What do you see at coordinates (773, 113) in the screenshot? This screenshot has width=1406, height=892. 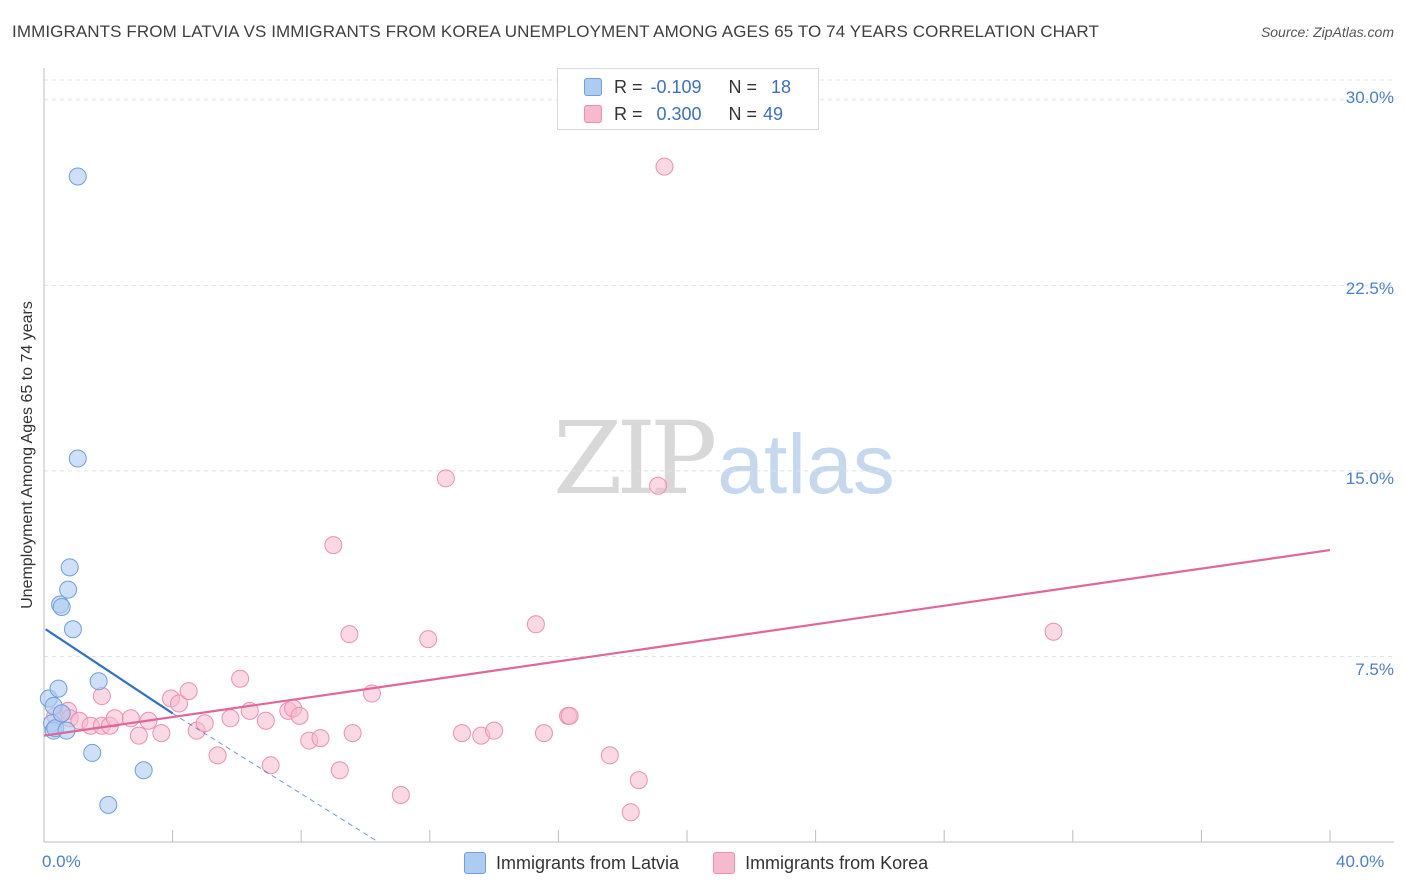 I see `n-value-korea: 49` at bounding box center [773, 113].